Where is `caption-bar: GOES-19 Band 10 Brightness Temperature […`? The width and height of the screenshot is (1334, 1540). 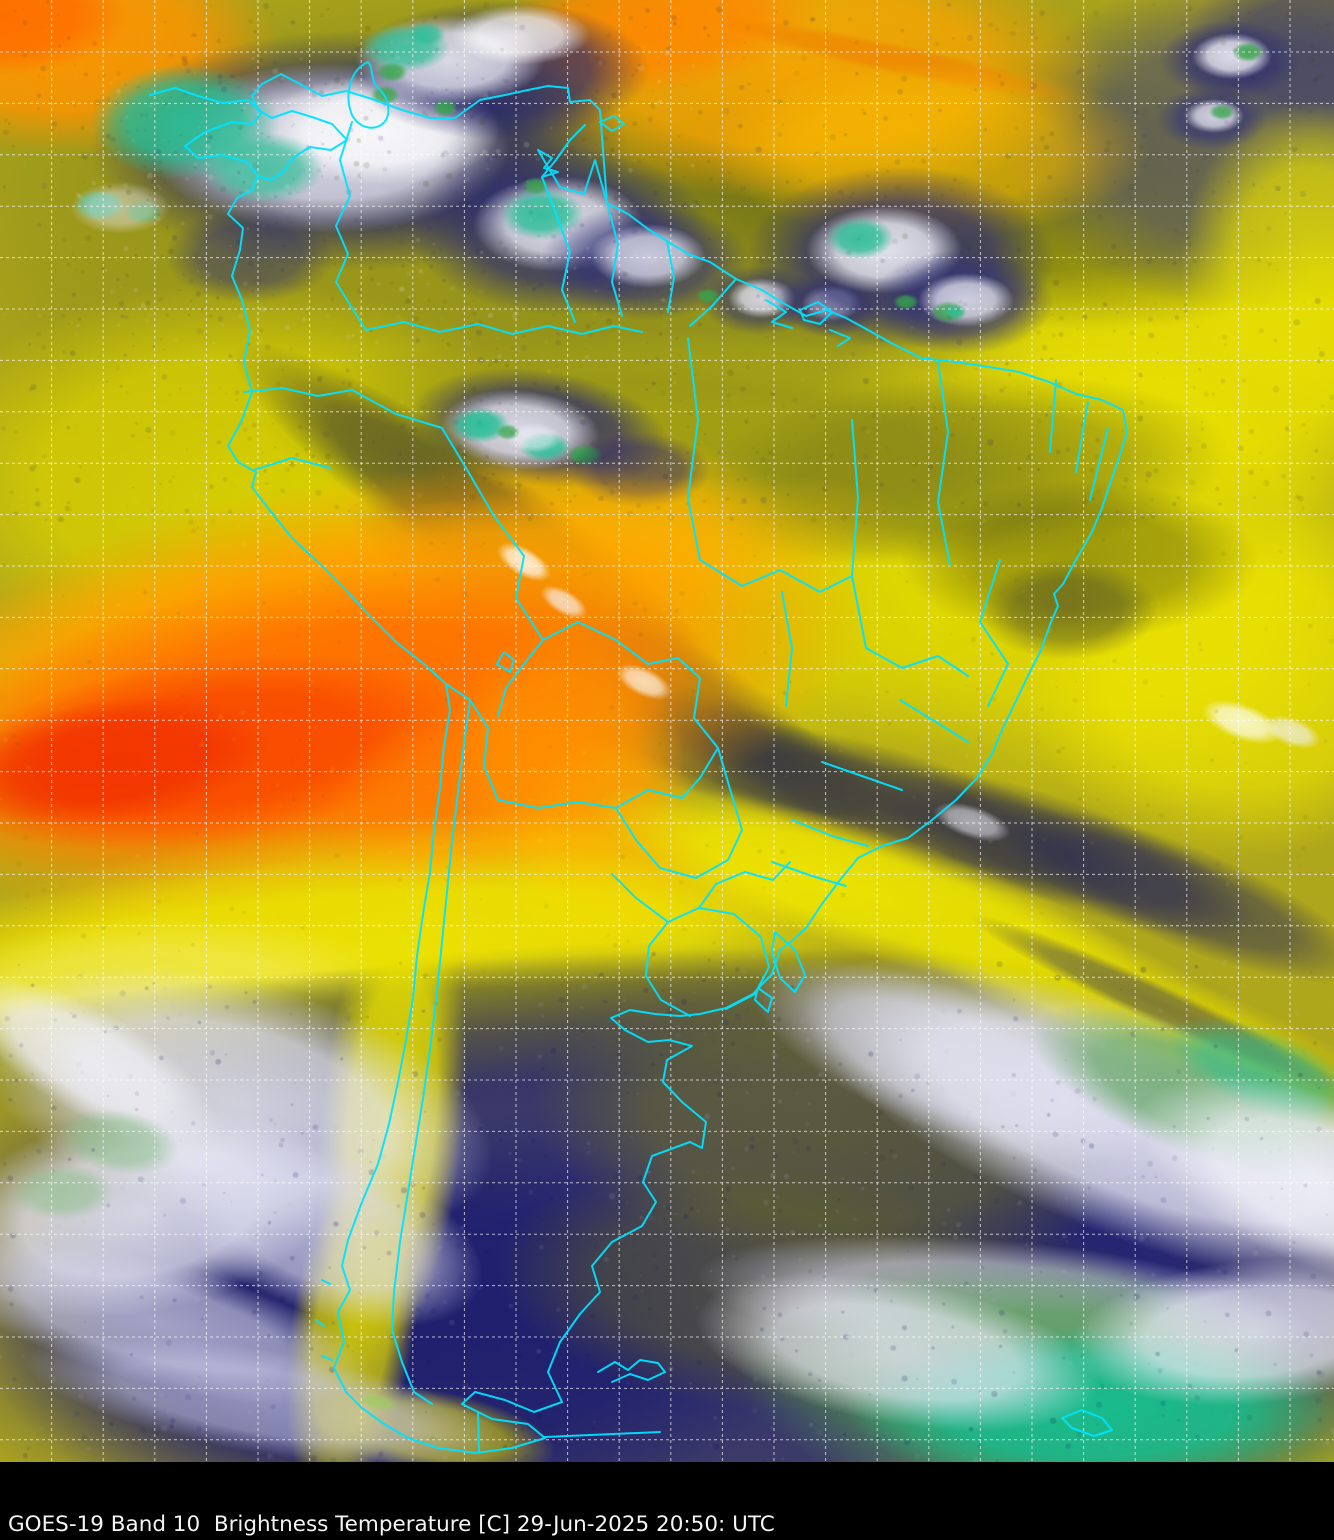
caption-bar: GOES-19 Band 10 Brightness Temperature [… is located at coordinates (667, 1501).